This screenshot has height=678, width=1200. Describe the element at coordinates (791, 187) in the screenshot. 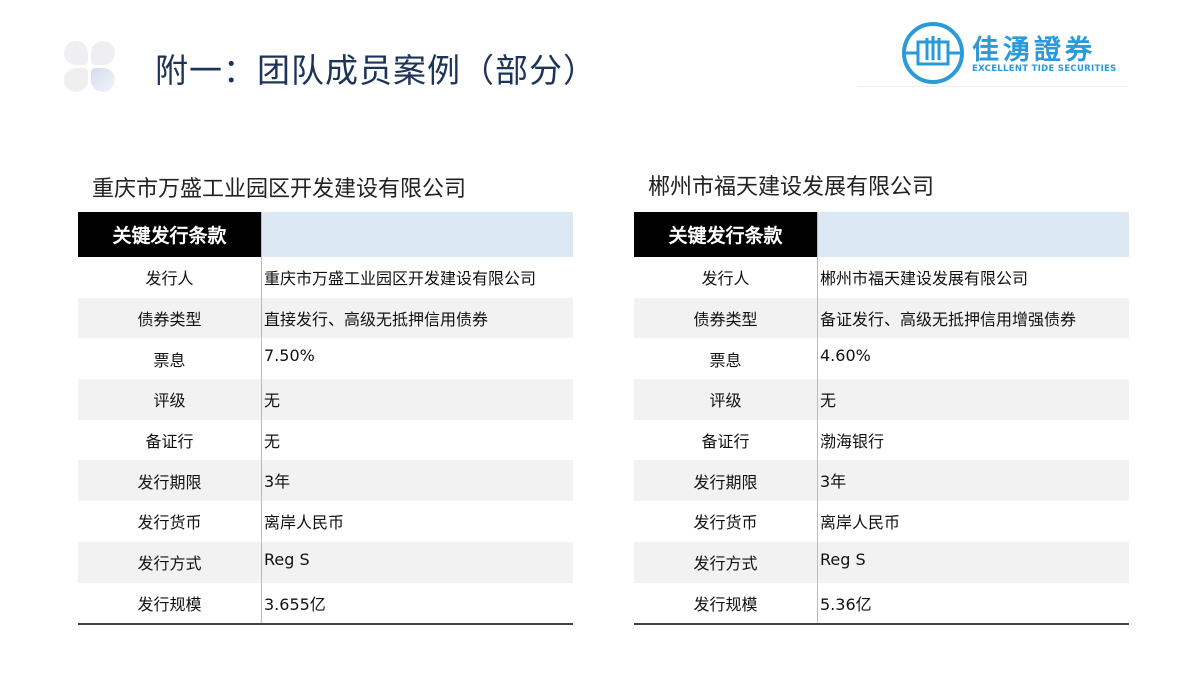

I see `company-name-right: 郴州市福天建设发展有限公司` at that location.